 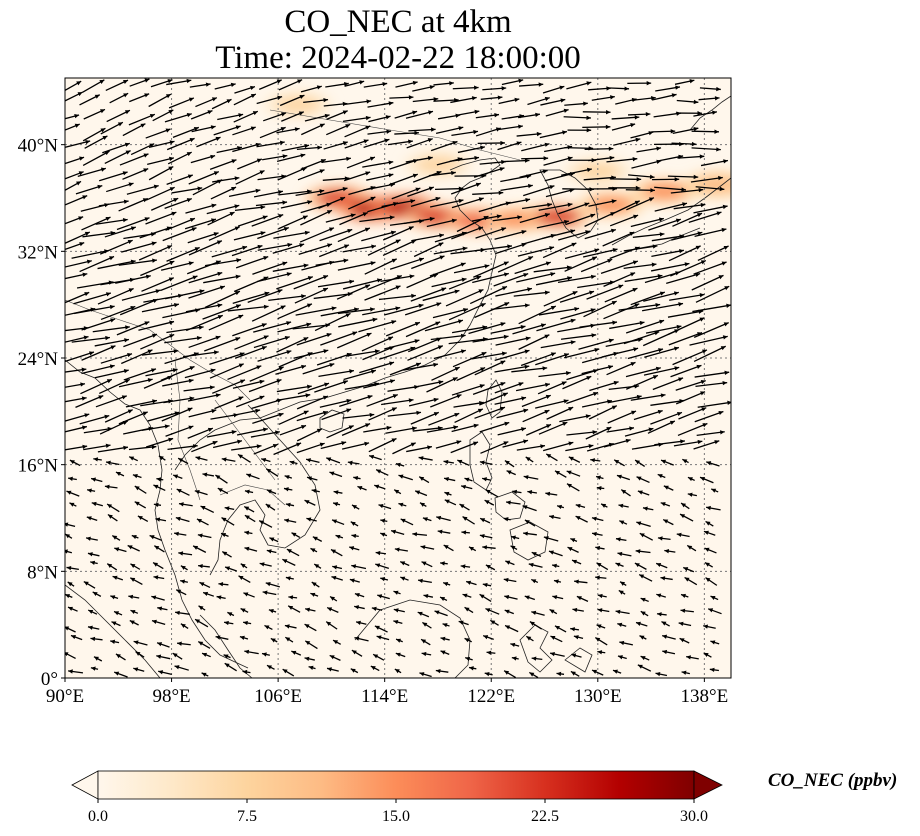 I want to click on lat-tick-label: 0°, so click(x=49, y=679).